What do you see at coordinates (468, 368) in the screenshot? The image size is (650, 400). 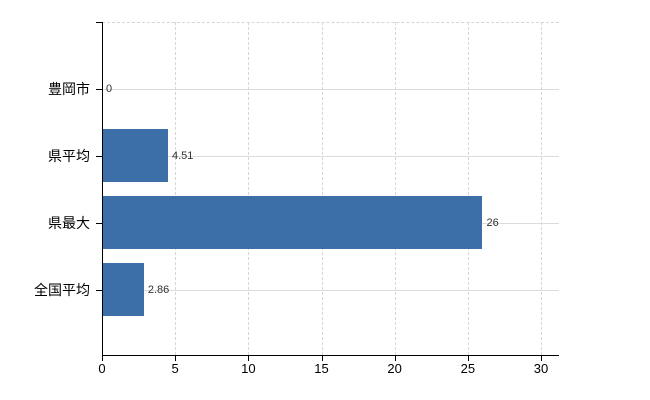 I see `x-tick-label: 25` at bounding box center [468, 368].